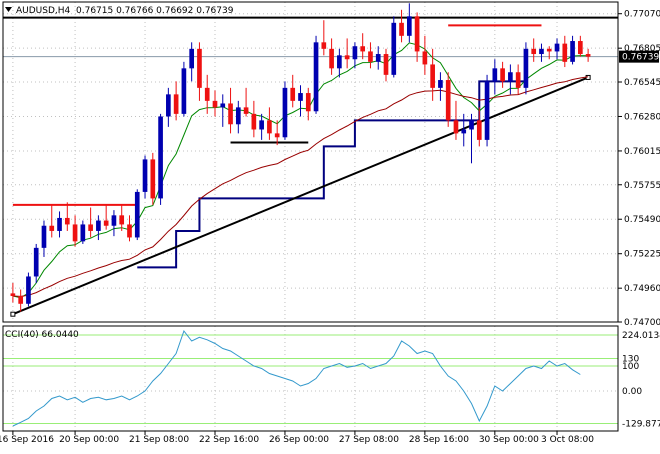 The width and height of the screenshot is (660, 454). I want to click on time-tick-label: 22 Sep 16:00, so click(229, 440).